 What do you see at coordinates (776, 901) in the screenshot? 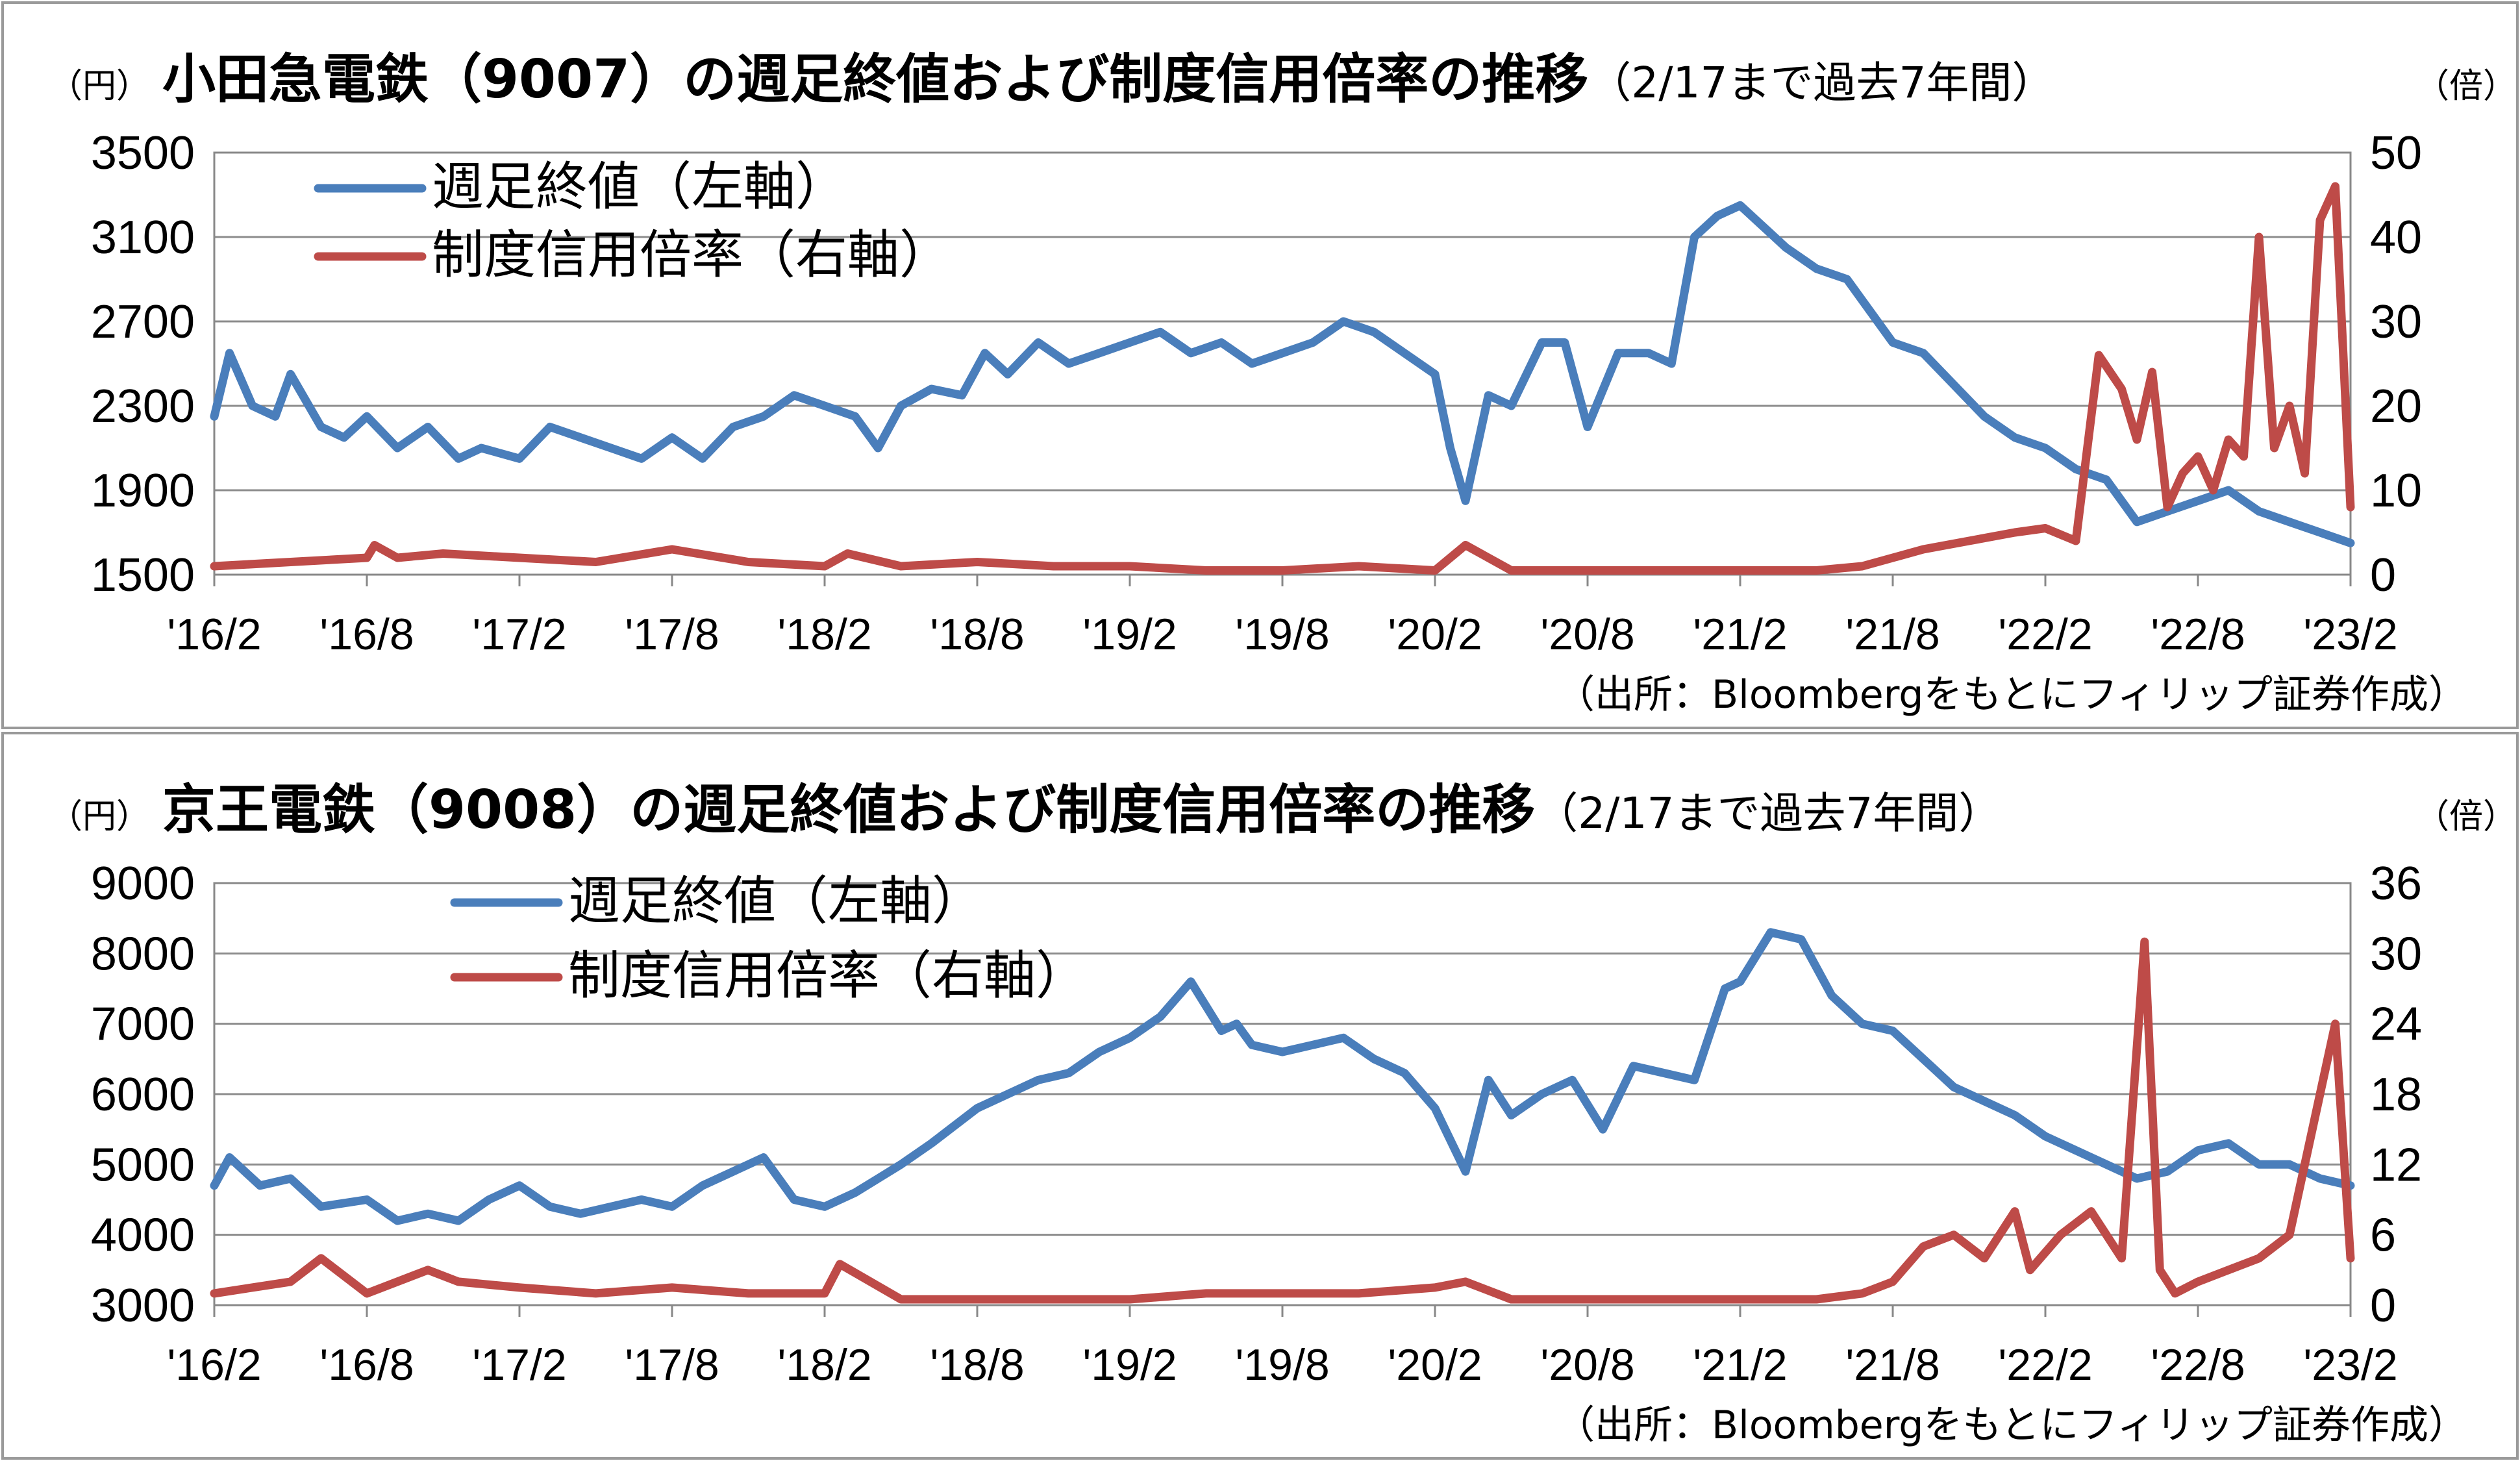
I see `keio-legend-label-price: 週足終値（左軸）` at bounding box center [776, 901].